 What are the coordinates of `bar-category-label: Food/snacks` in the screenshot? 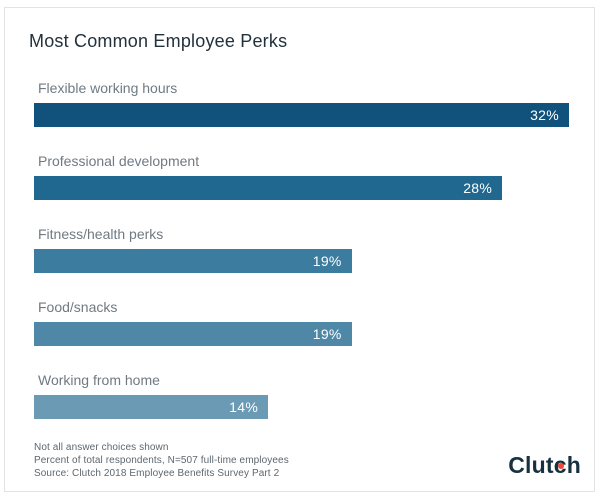 It's located at (78, 307).